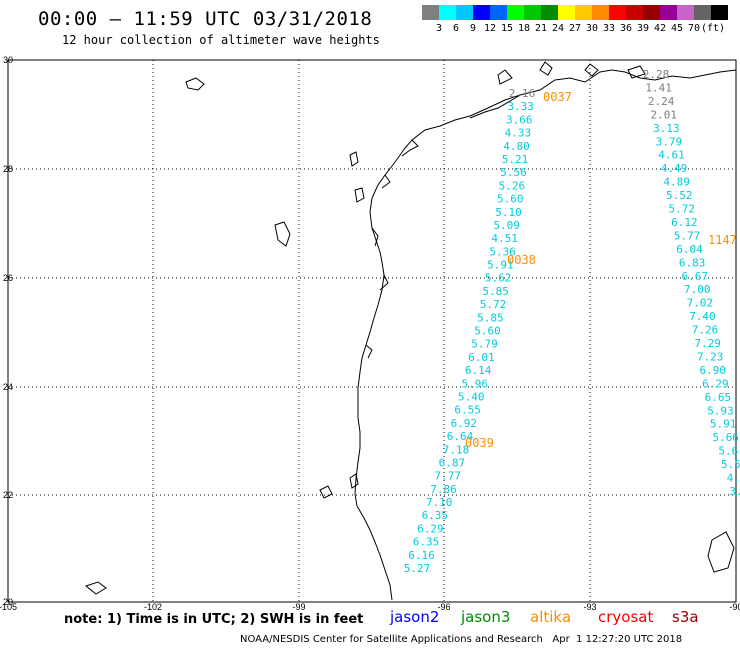 The width and height of the screenshot is (740, 650). Describe the element at coordinates (730, 464) in the screenshot. I see `swh-value: 5.5` at that location.